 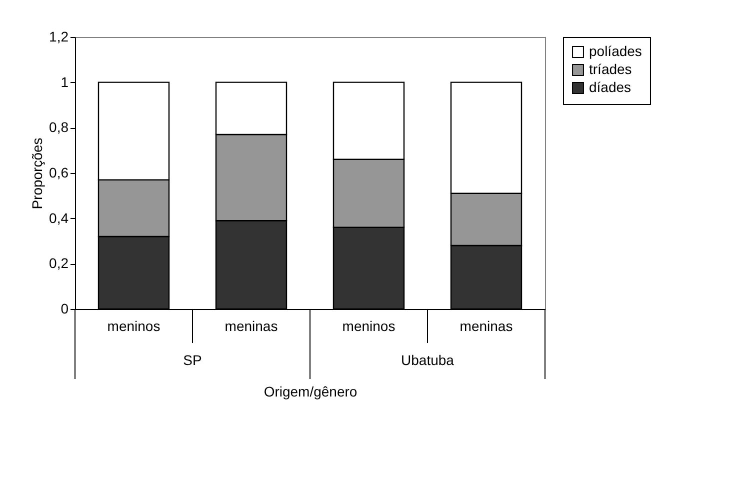 What do you see at coordinates (59, 172) in the screenshot?
I see `y-tick-label: 0,6` at bounding box center [59, 172].